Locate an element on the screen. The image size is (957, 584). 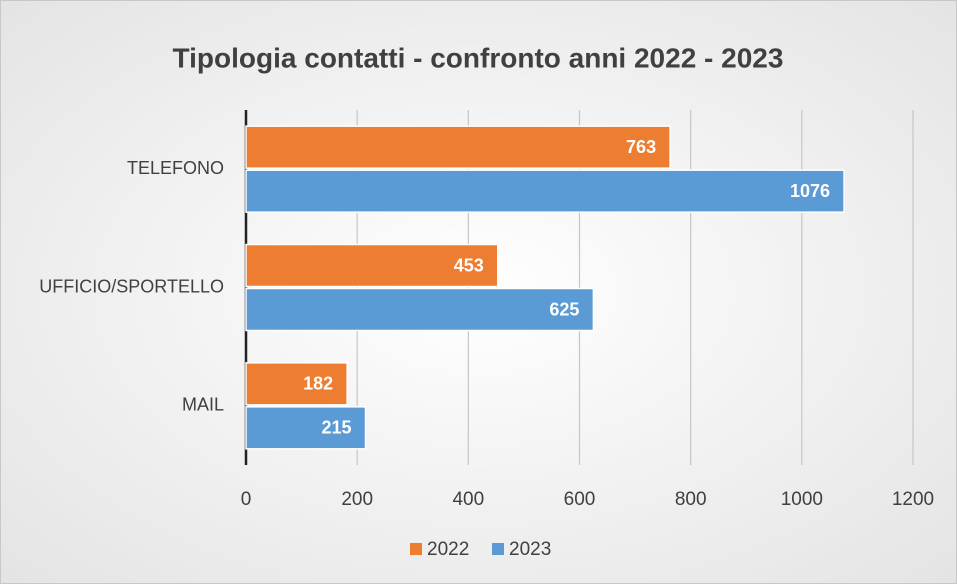
data-label: 763 is located at coordinates (641, 147).